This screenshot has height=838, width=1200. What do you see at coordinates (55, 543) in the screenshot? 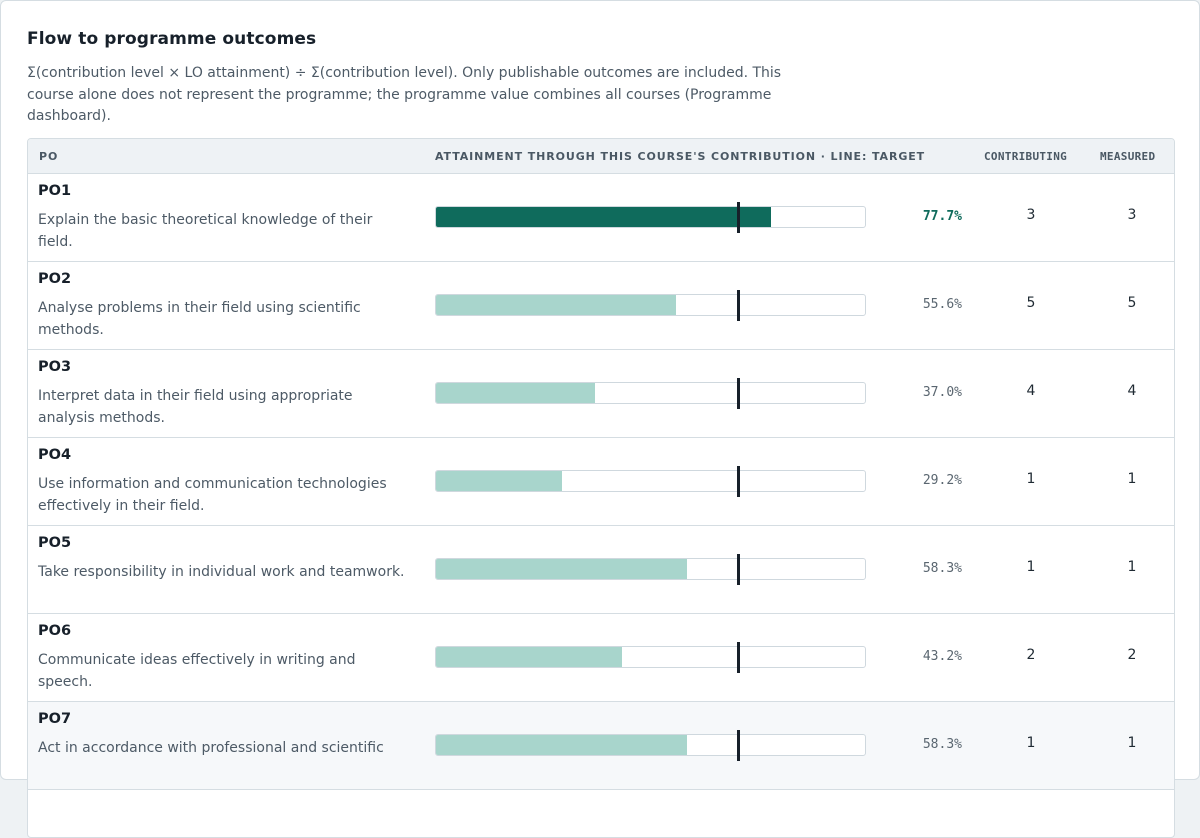
I see `po-code: PO5` at bounding box center [55, 543].